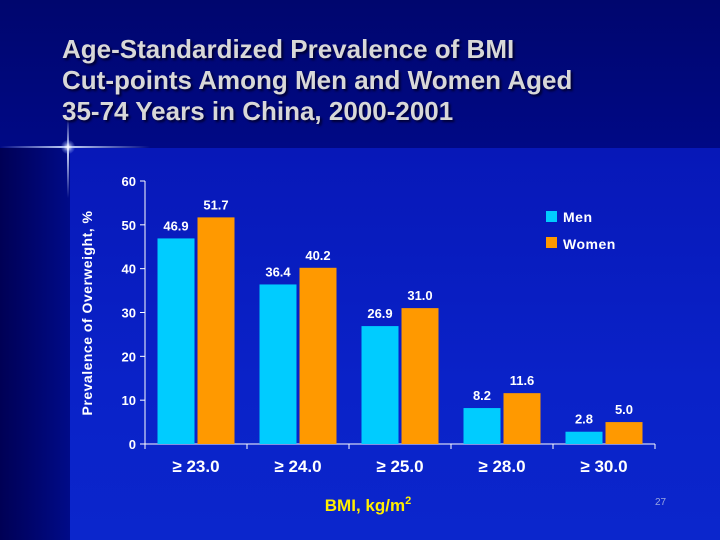  I want to click on y-axis-title: Prevalence of Overweight, %, so click(87, 312).